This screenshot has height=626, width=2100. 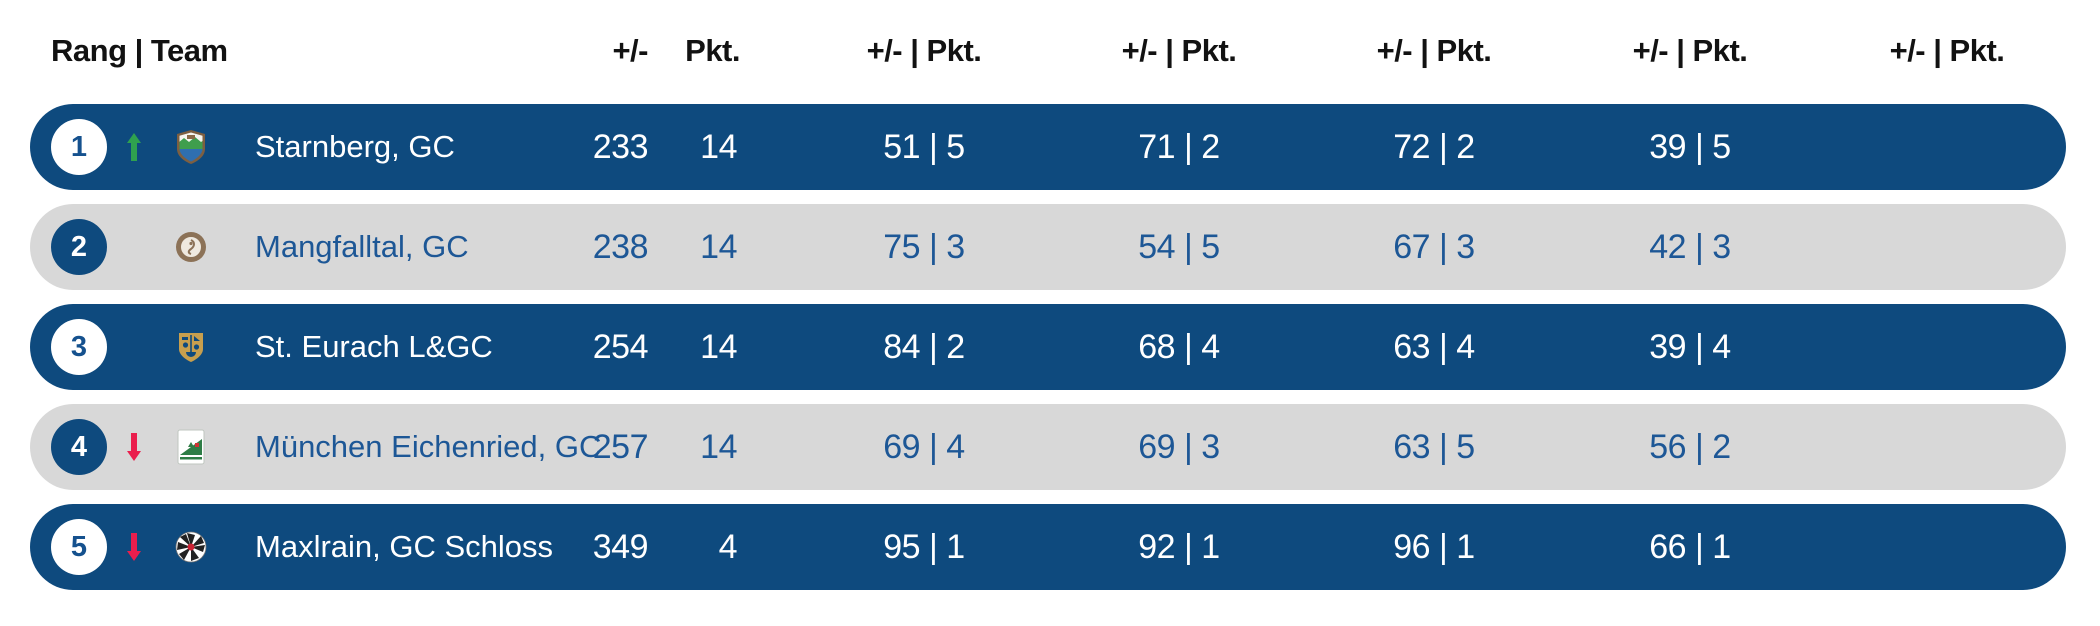 What do you see at coordinates (1179, 547) in the screenshot?
I see `round-2-value: 92 | 1` at bounding box center [1179, 547].